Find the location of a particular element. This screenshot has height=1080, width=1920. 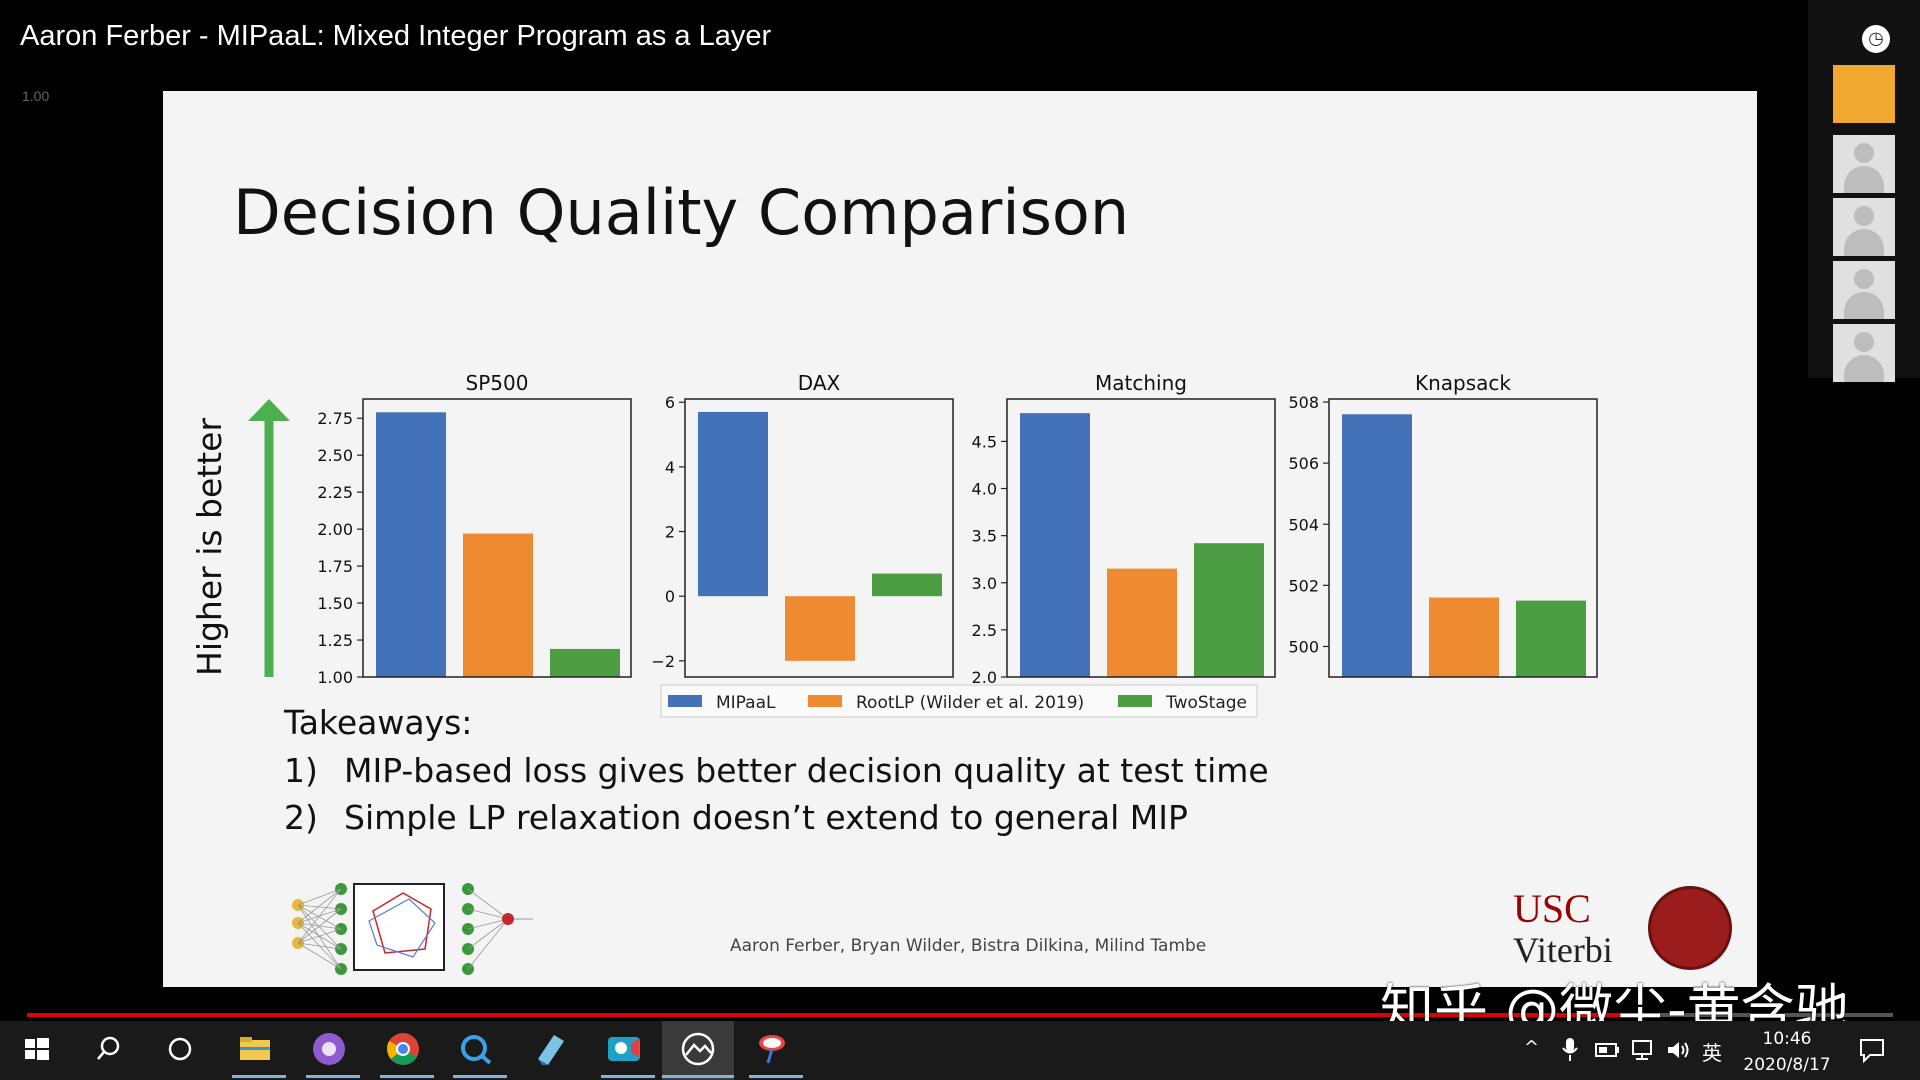

taskbar-date: 2020/8/17 is located at coordinates (1787, 1065).